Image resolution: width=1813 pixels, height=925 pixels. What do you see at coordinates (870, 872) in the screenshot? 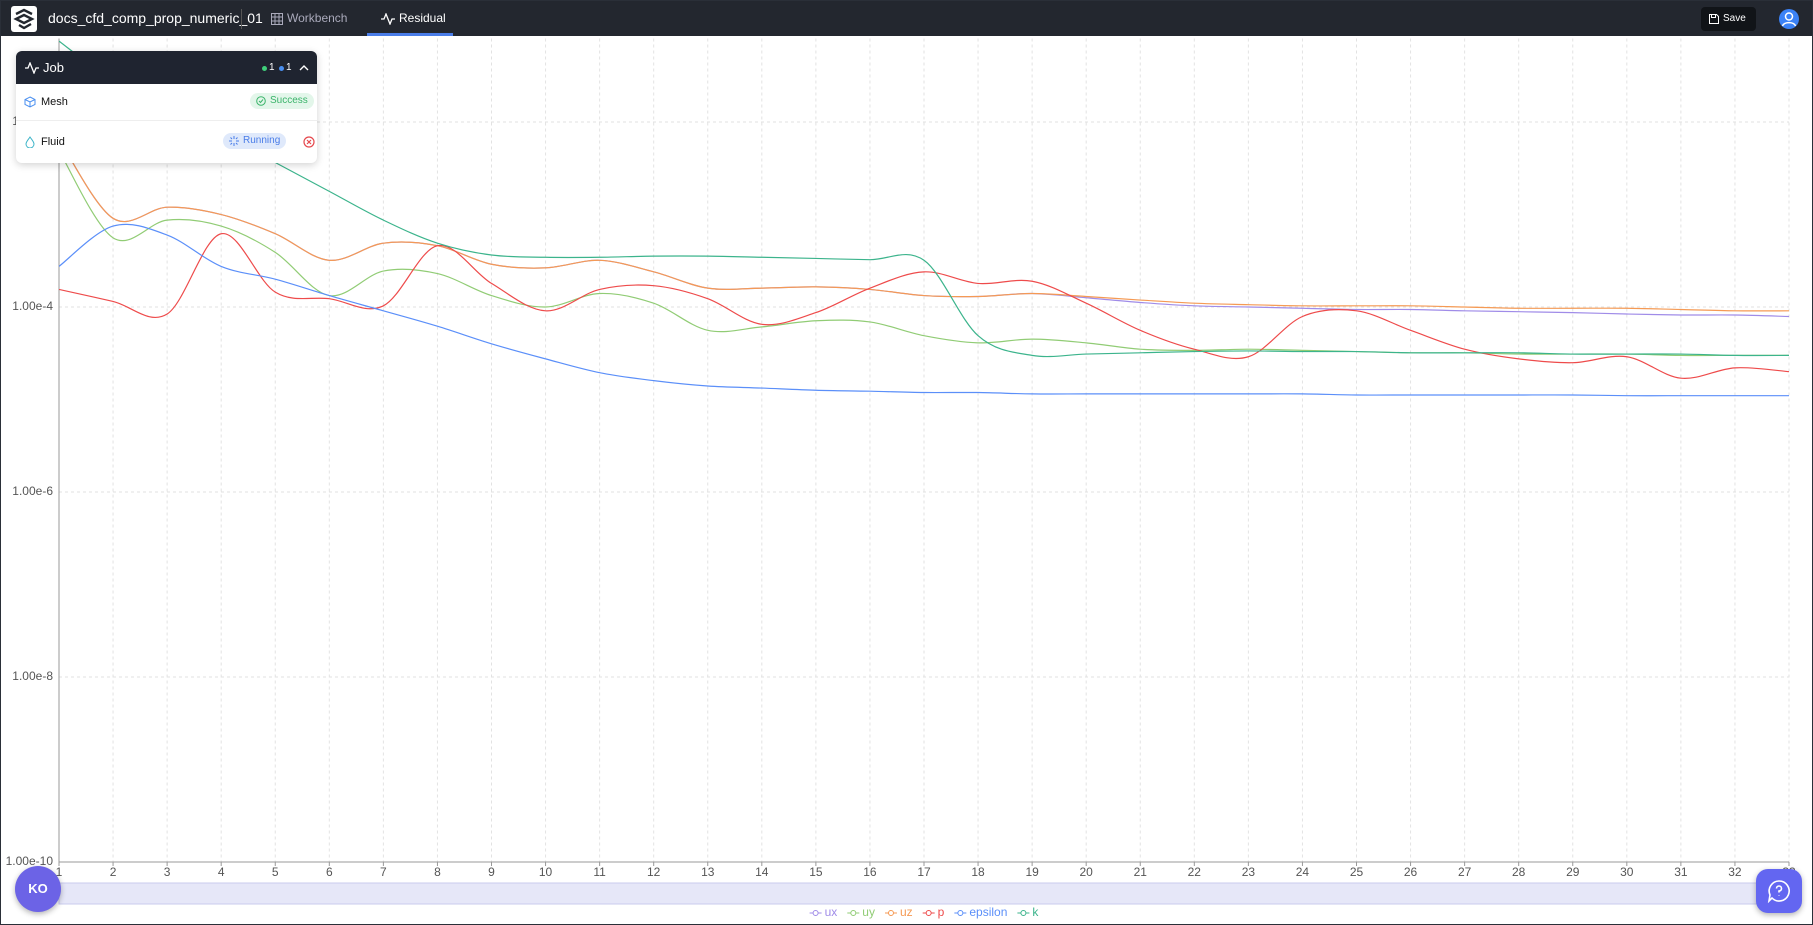
I see `x-tick-label: 16` at bounding box center [870, 872].